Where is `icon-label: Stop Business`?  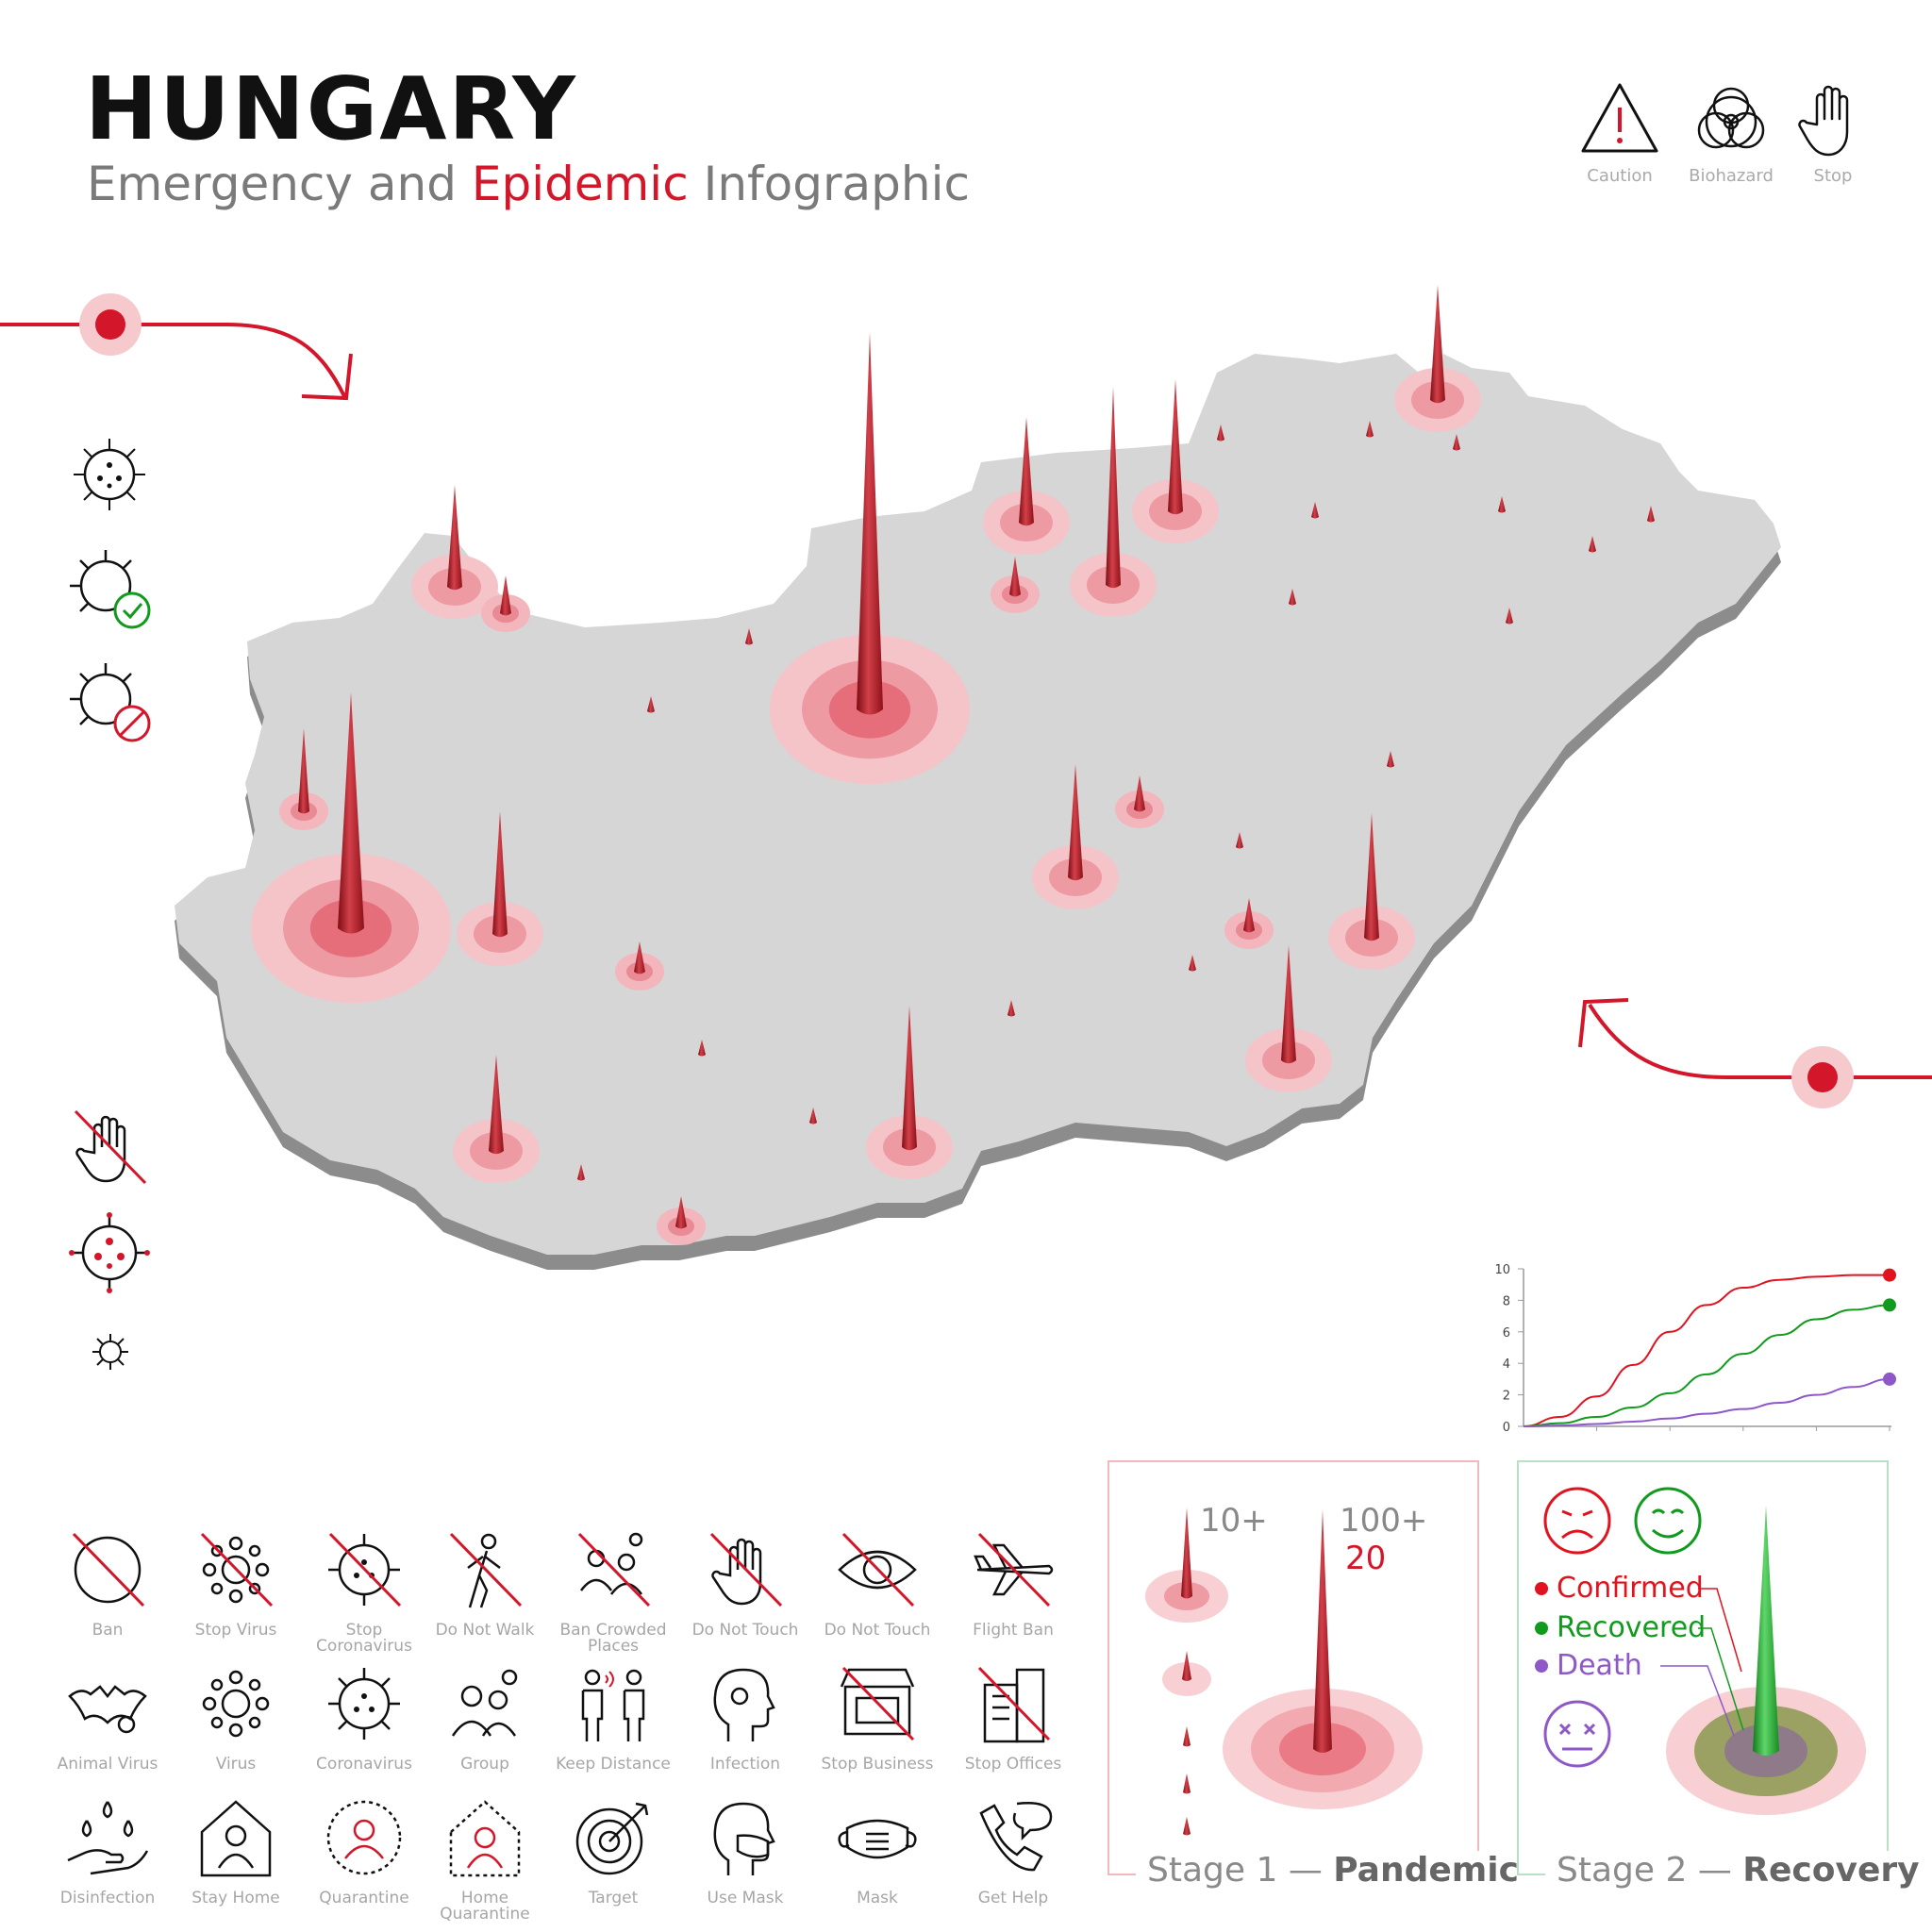
icon-label: Stop Business is located at coordinates (877, 1765).